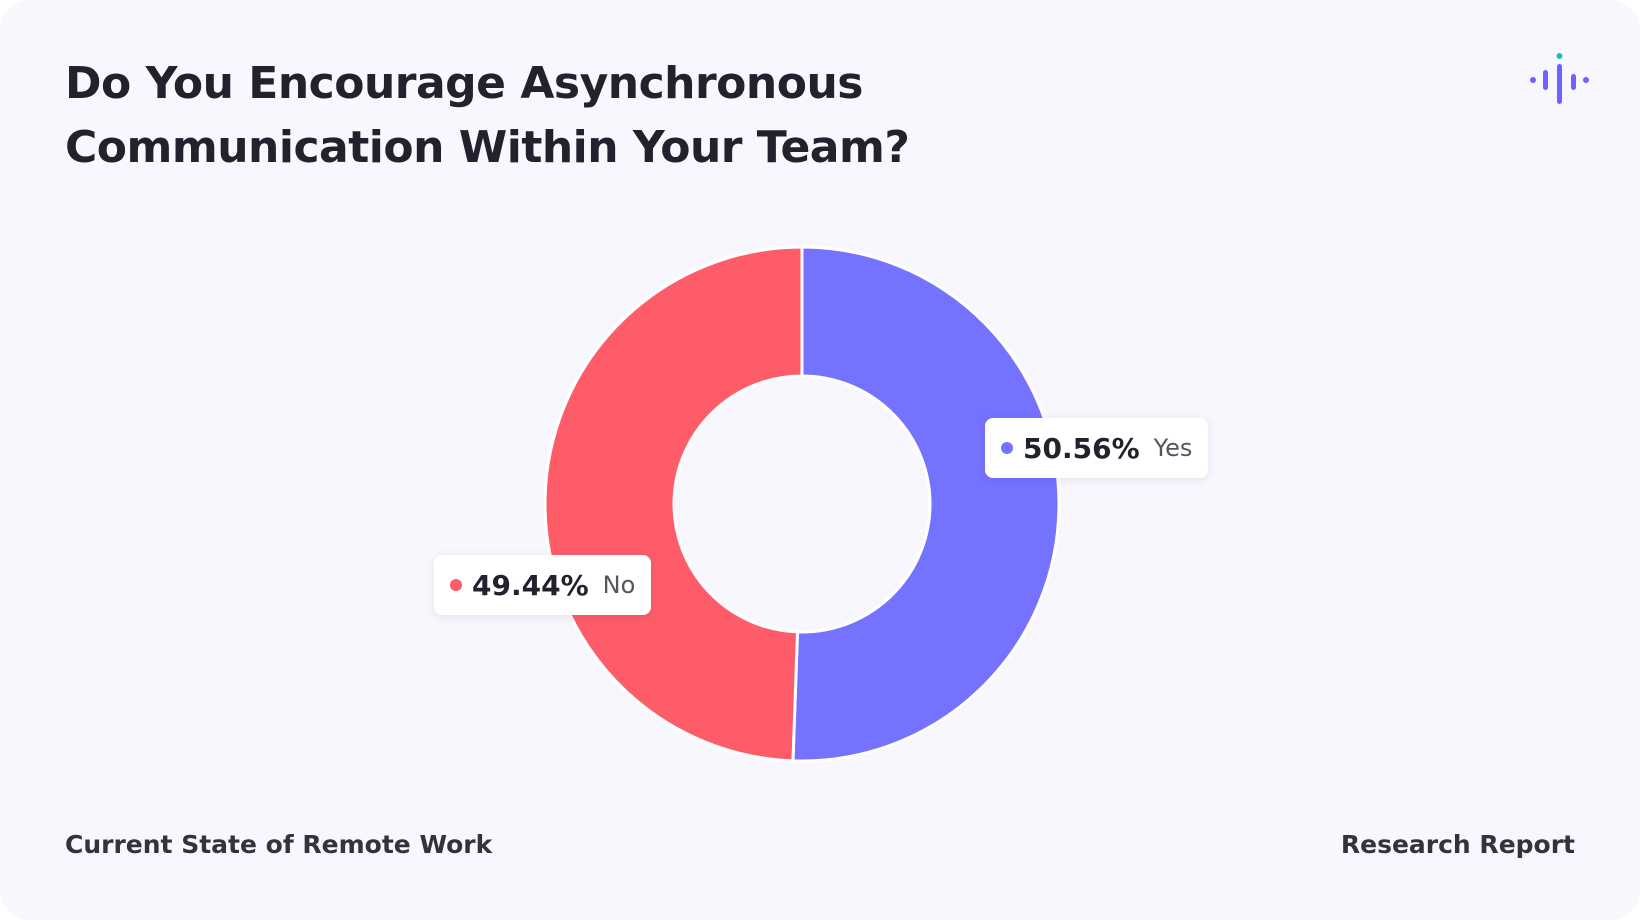 The image size is (1640, 920). Describe the element at coordinates (673, 504) in the screenshot. I see `donut-slice-no` at that location.